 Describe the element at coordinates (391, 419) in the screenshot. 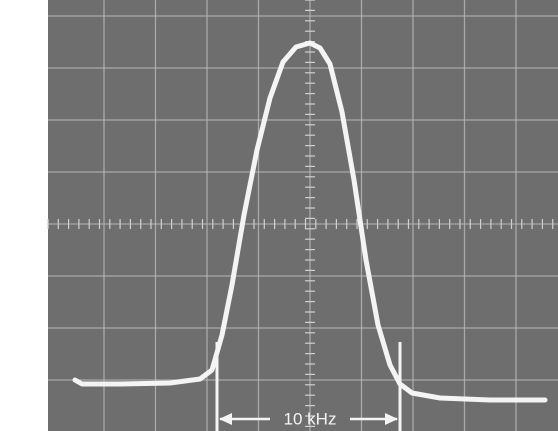

I see `arrow-right-head` at that location.